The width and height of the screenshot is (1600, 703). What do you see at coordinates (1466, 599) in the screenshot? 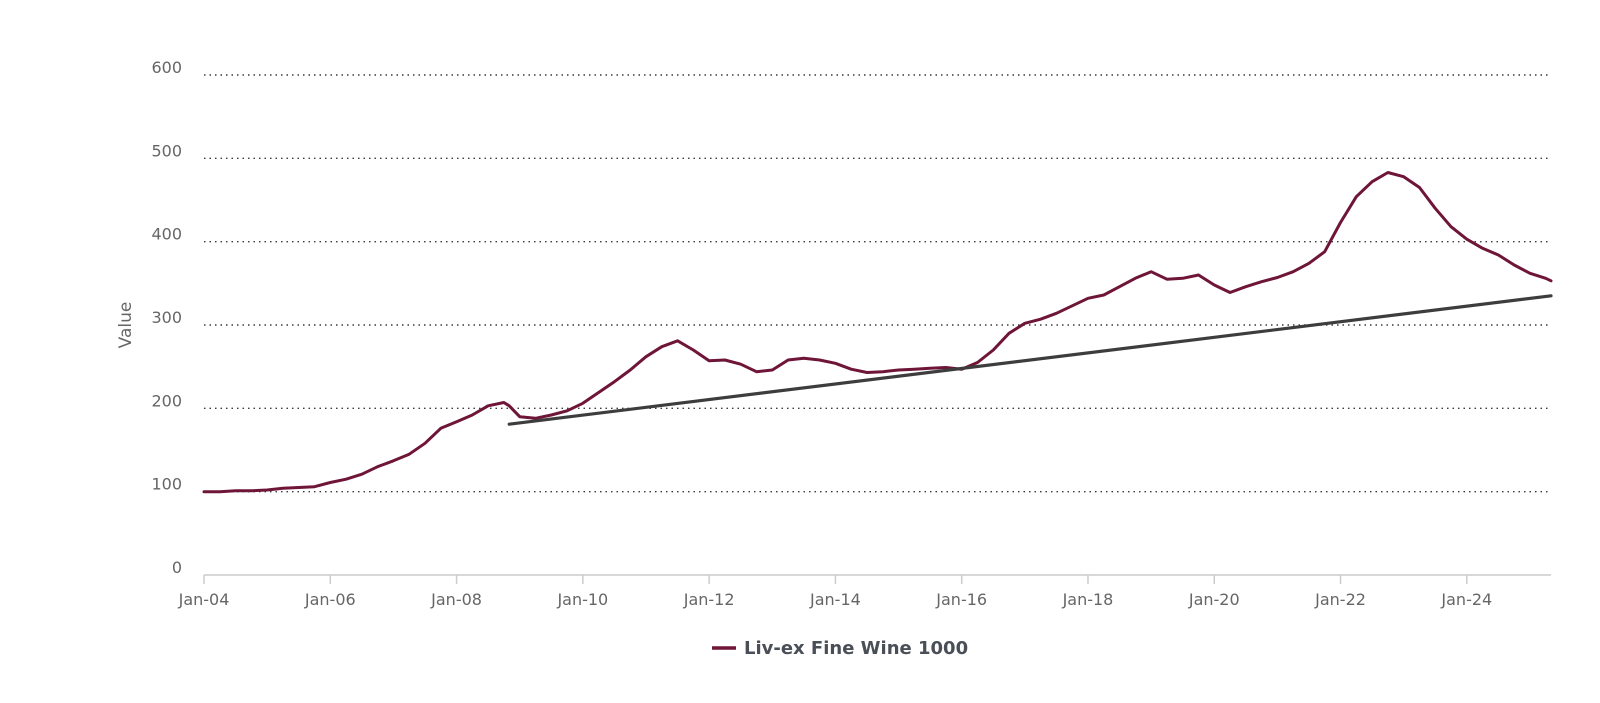
I see `x-tick-label: Jan-24` at bounding box center [1466, 599].